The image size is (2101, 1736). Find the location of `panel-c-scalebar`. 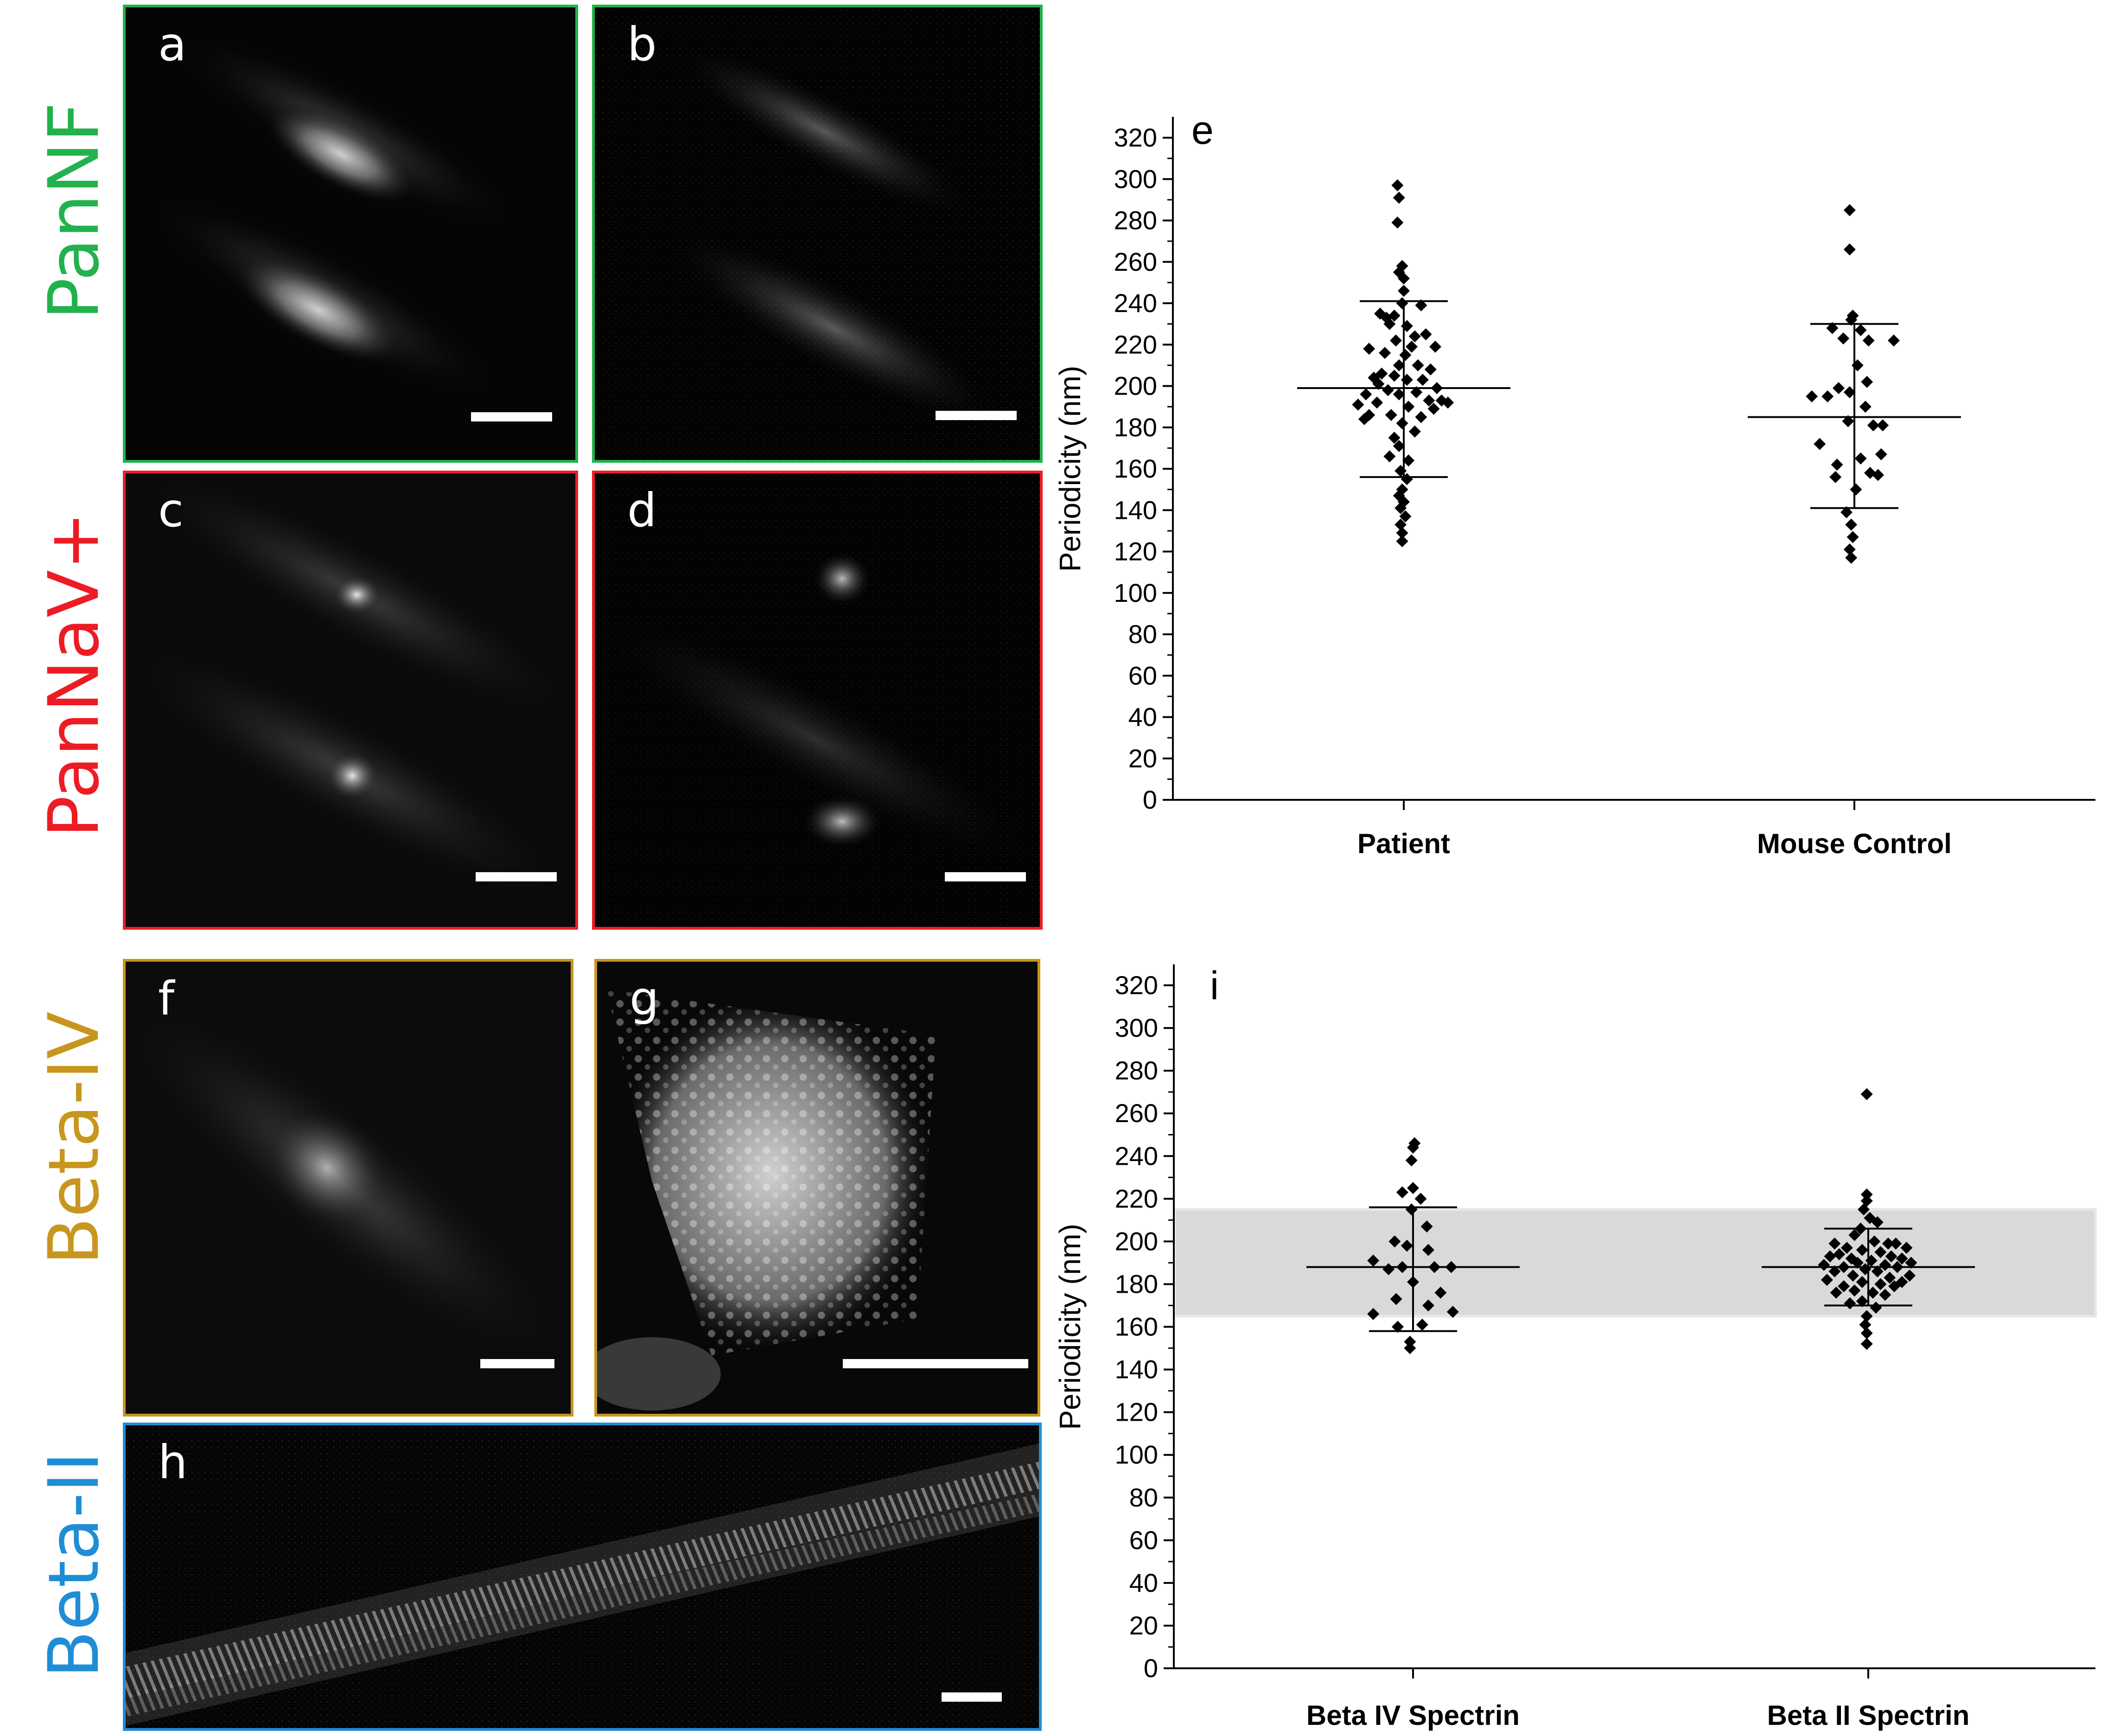

panel-c-scalebar is located at coordinates (516, 876).